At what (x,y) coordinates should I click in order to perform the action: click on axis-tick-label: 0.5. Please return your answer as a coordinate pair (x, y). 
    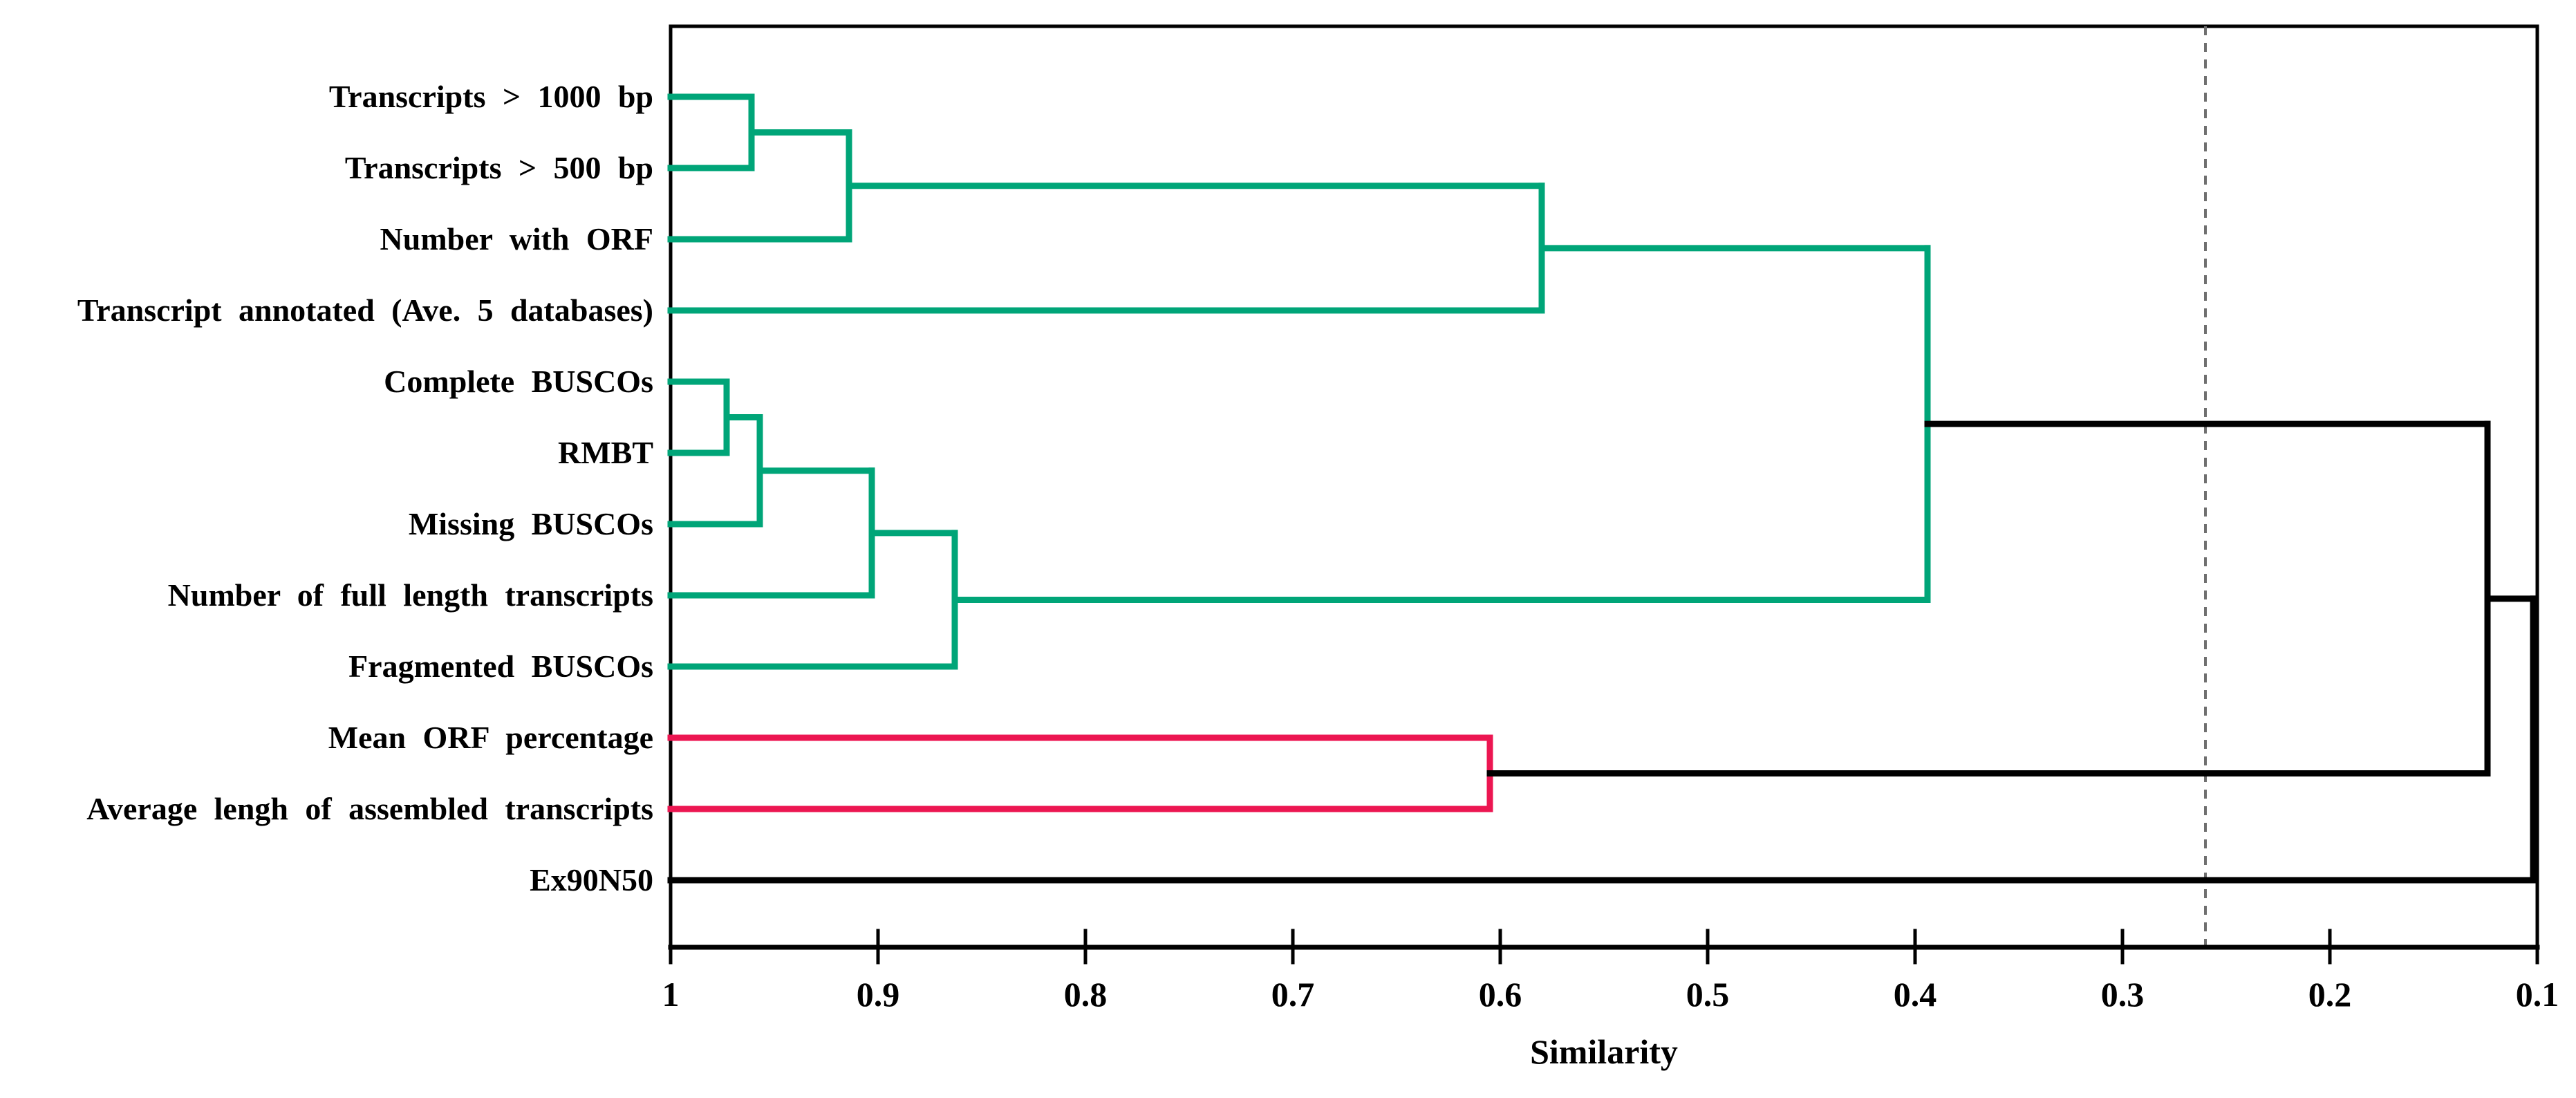
    Looking at the image, I should click on (1708, 994).